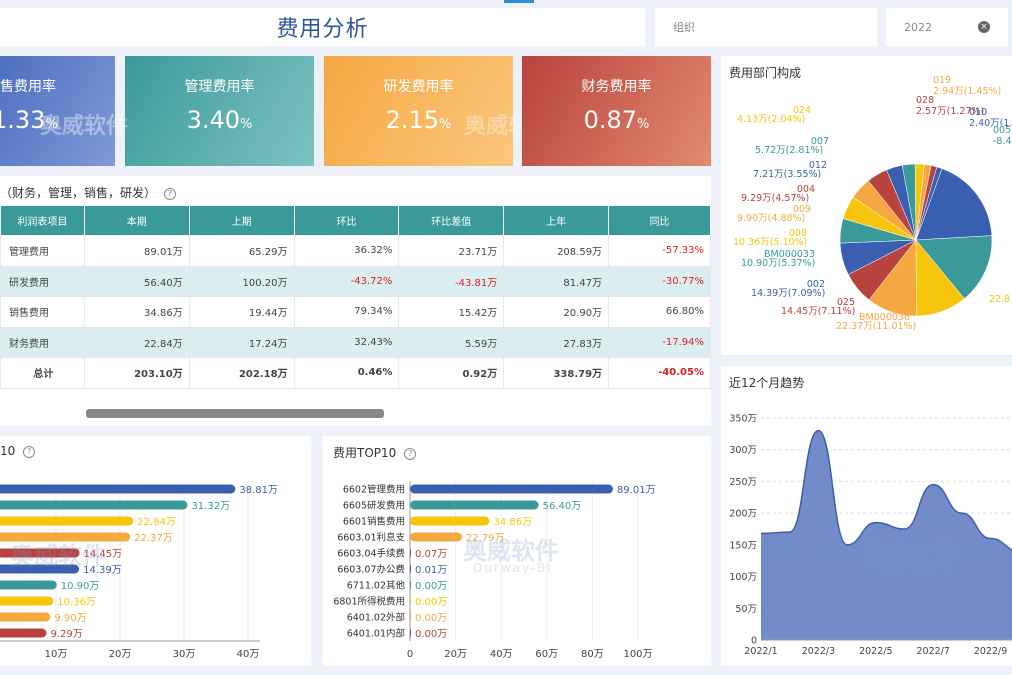 This screenshot has height=675, width=1012. Describe the element at coordinates (451, 281) in the screenshot. I see `table-cell: -43.81万` at that location.